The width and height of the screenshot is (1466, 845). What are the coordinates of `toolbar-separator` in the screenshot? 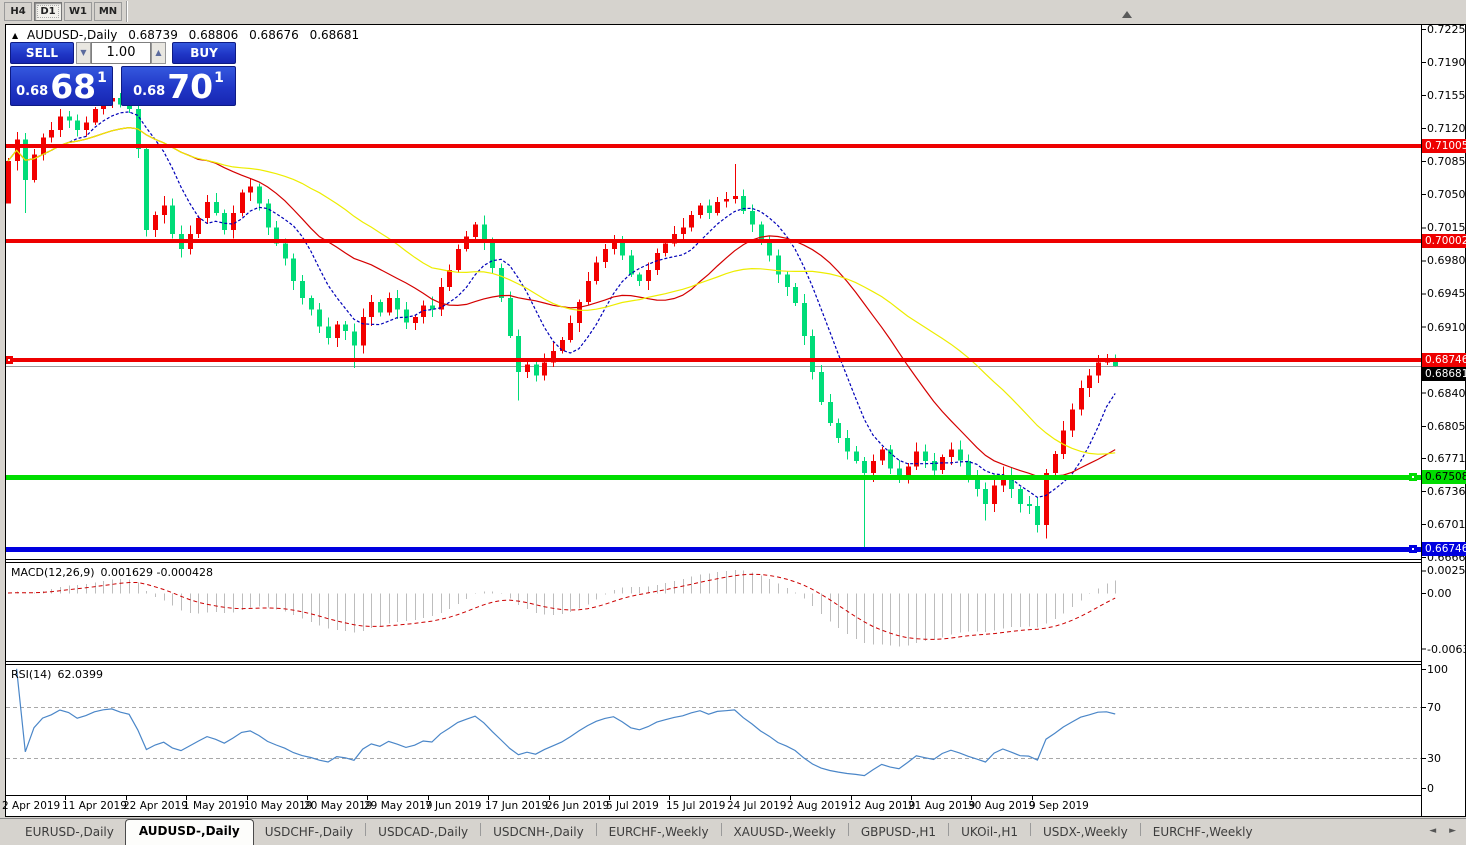 It's located at (127, 11).